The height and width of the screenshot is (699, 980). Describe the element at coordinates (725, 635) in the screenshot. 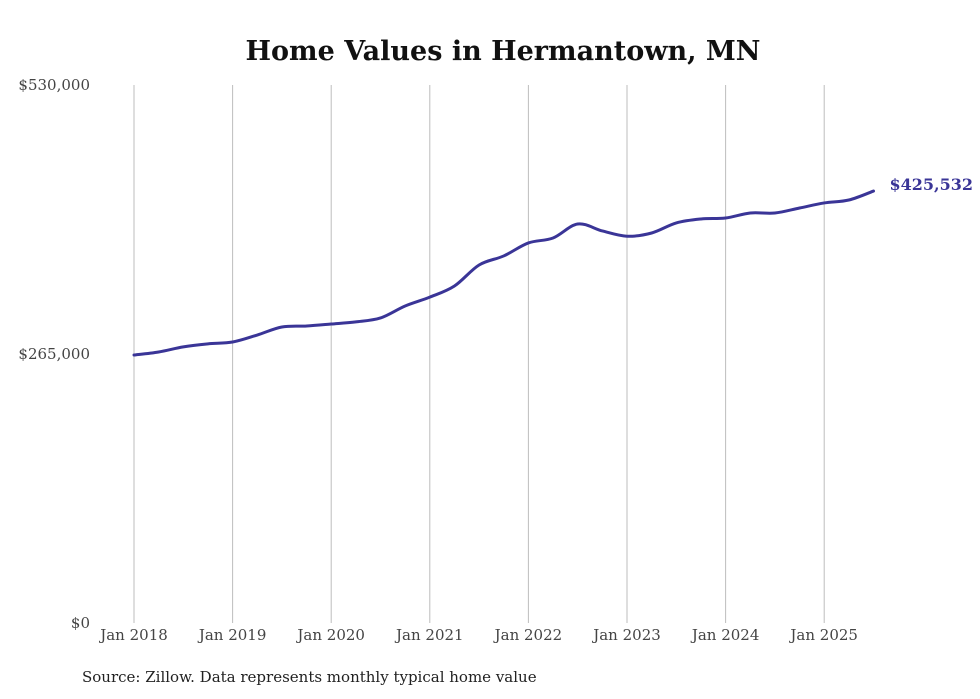

I see `x-tick-label: Jan 2024` at that location.